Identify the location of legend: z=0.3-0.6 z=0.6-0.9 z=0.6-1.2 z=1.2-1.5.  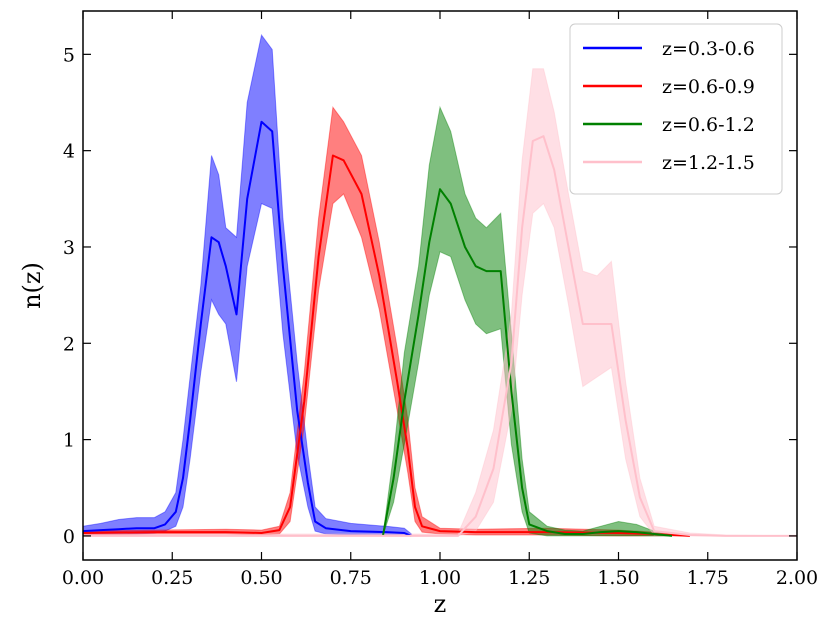
(676, 109).